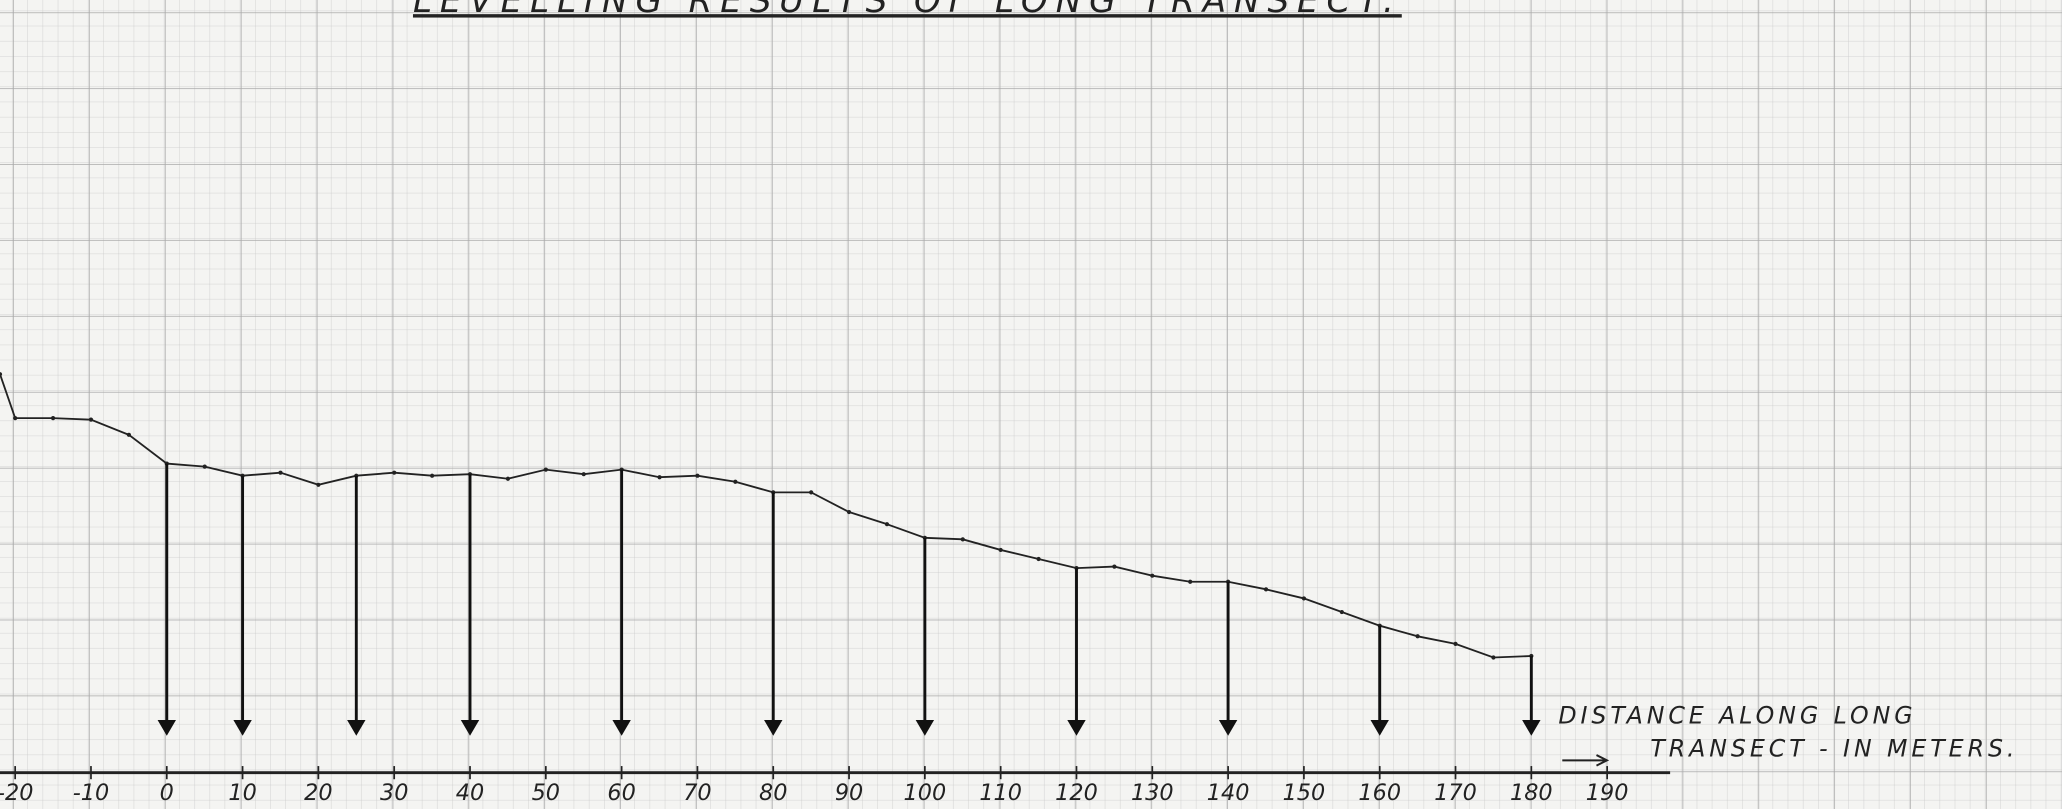  Describe the element at coordinates (1076, 793) in the screenshot. I see `x-tick-label: 120` at that location.